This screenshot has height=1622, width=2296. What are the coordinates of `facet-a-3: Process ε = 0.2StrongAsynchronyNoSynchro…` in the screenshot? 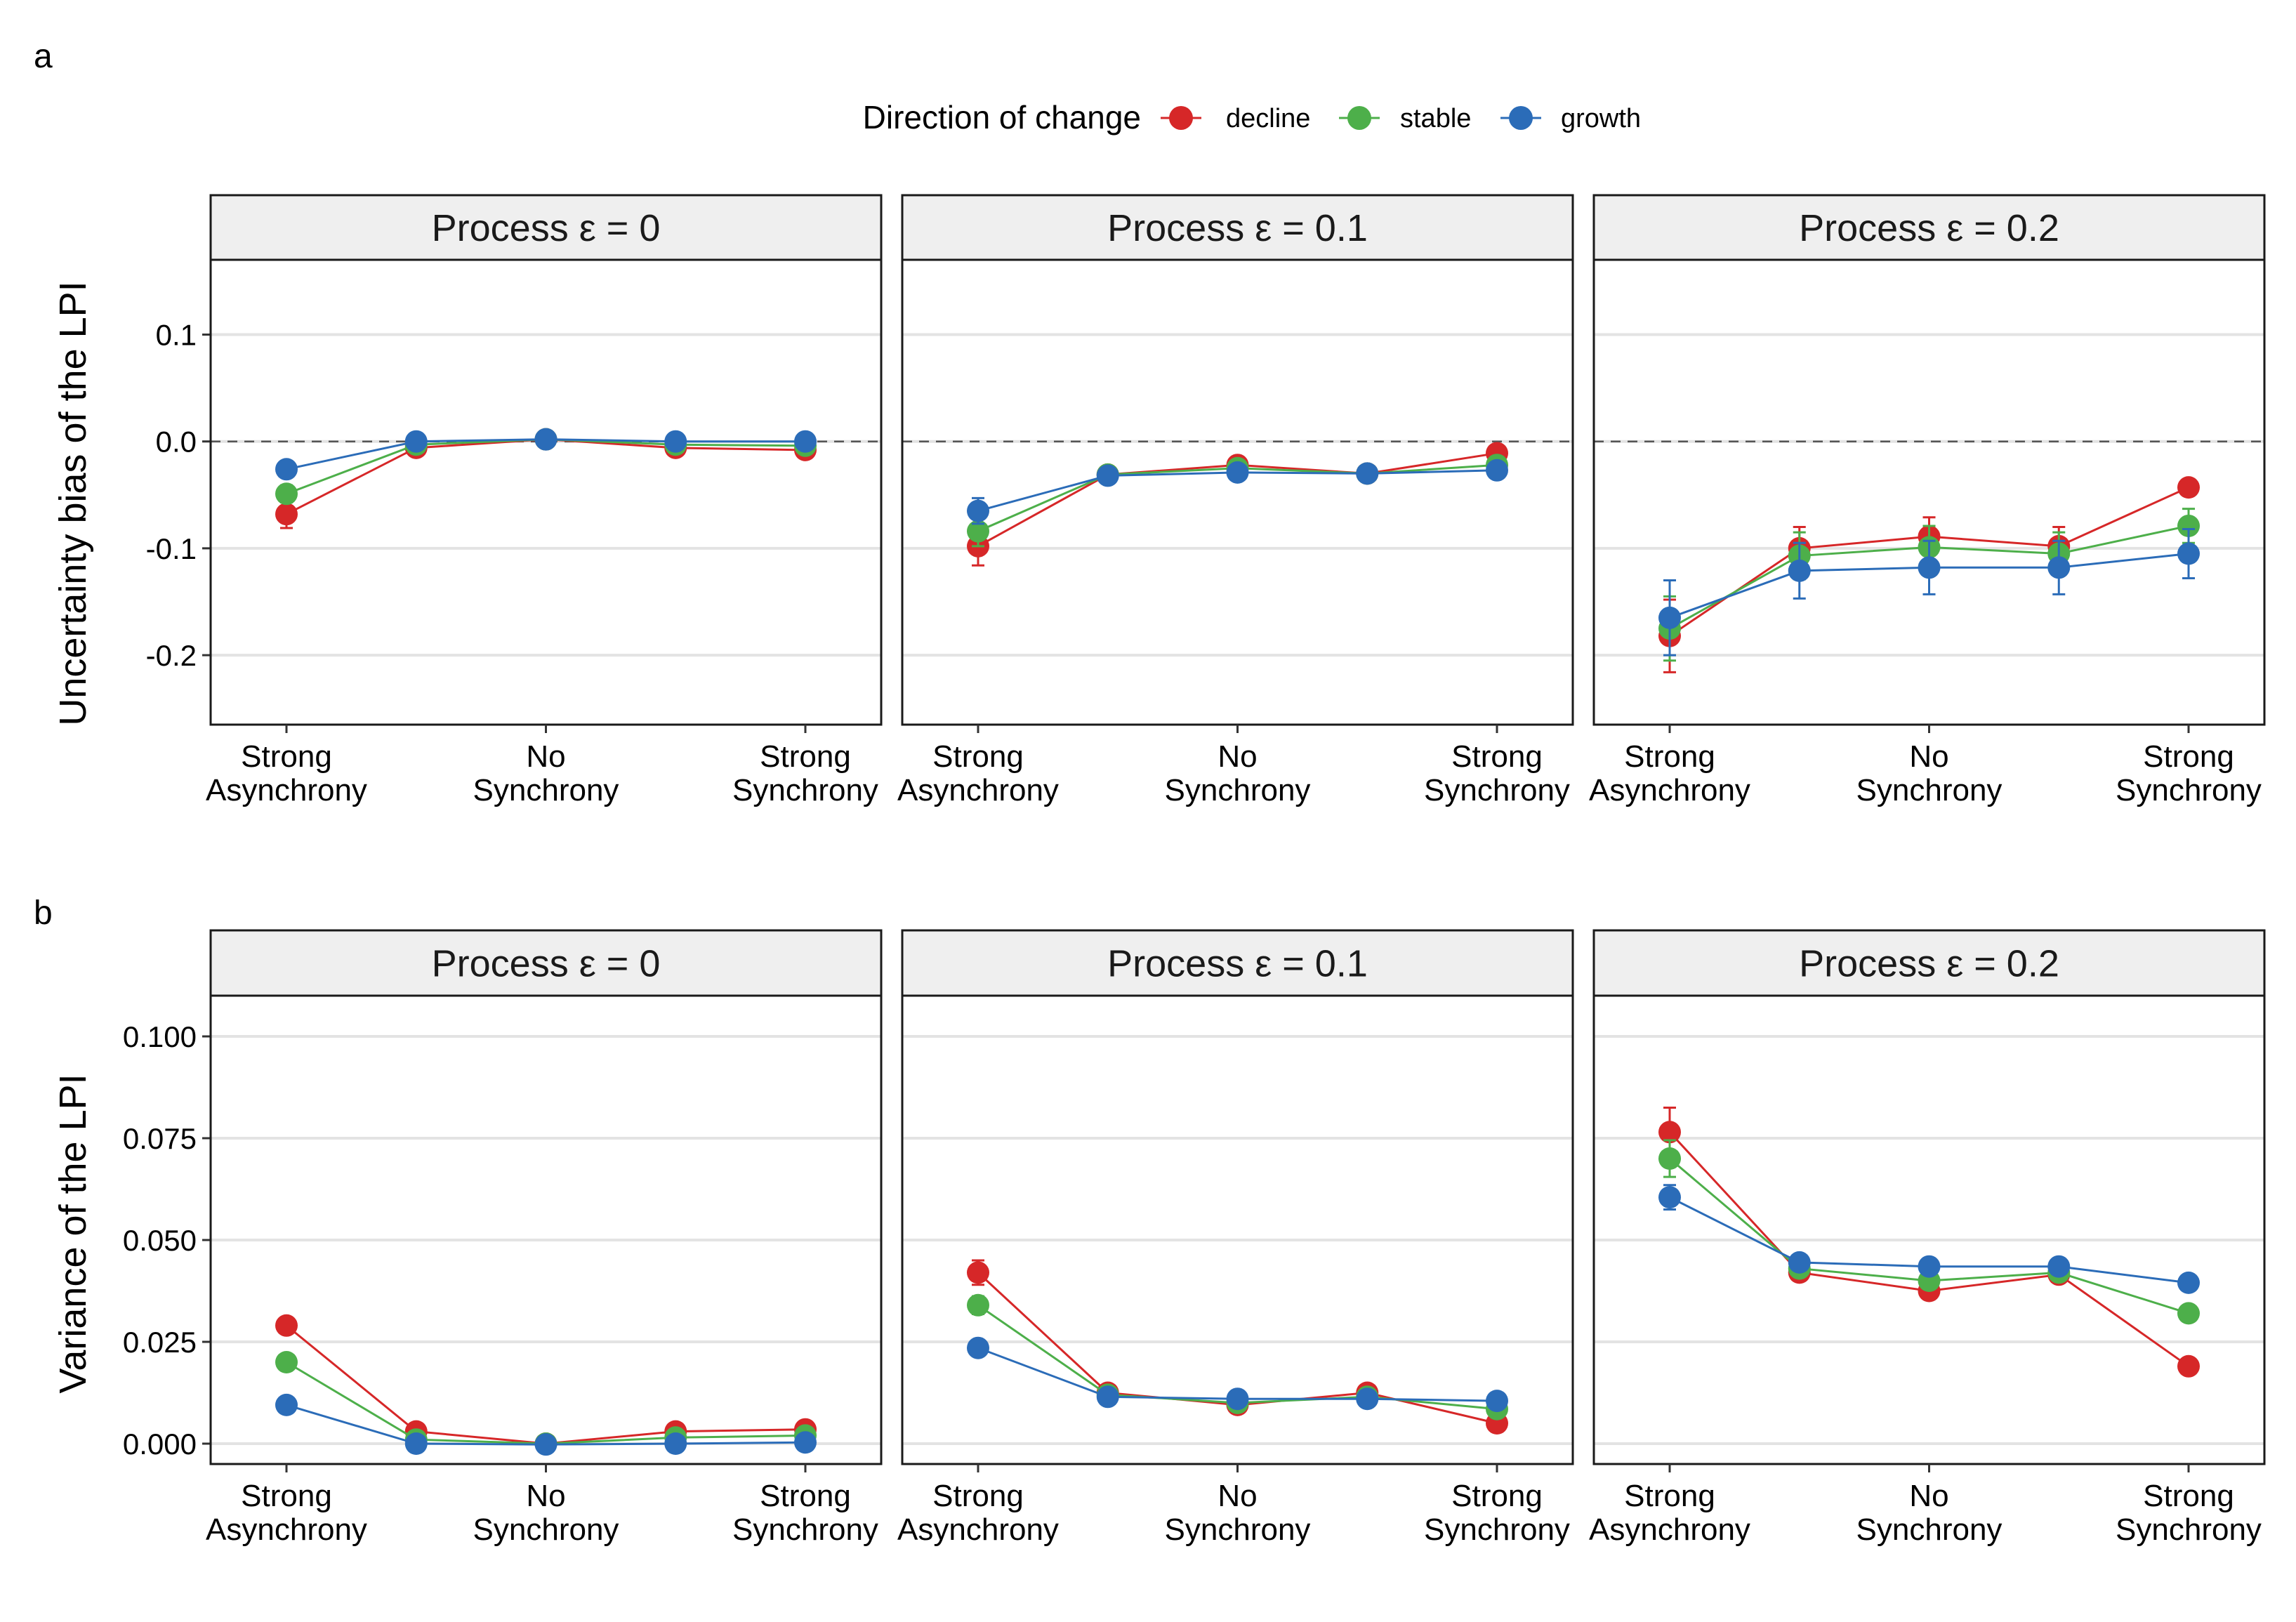 It's located at (1927, 500).